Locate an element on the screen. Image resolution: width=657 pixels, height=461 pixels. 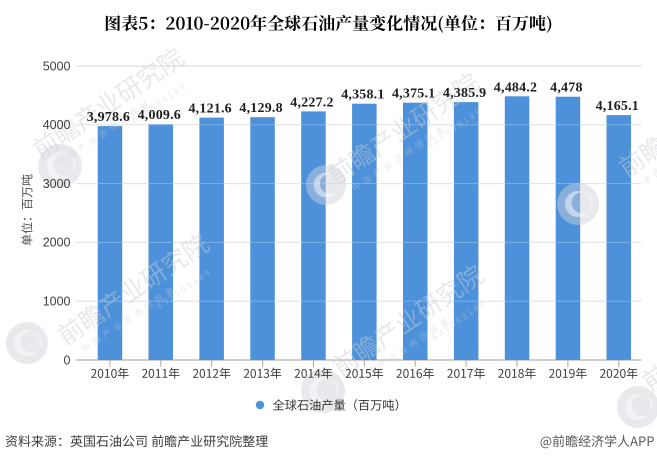
svg-text: 2000 is located at coordinates (57, 243).